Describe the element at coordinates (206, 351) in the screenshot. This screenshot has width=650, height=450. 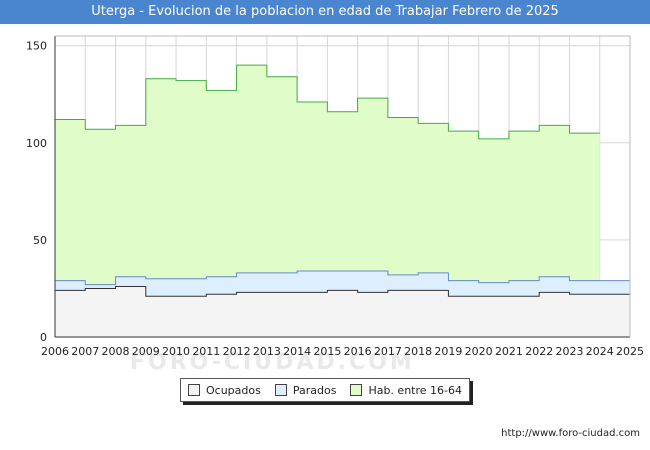
I see `x-tick-label: 2011` at that location.